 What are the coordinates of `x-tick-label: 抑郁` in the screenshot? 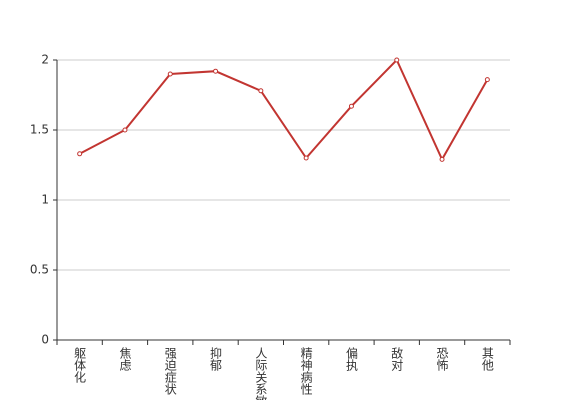 It's located at (216, 359).